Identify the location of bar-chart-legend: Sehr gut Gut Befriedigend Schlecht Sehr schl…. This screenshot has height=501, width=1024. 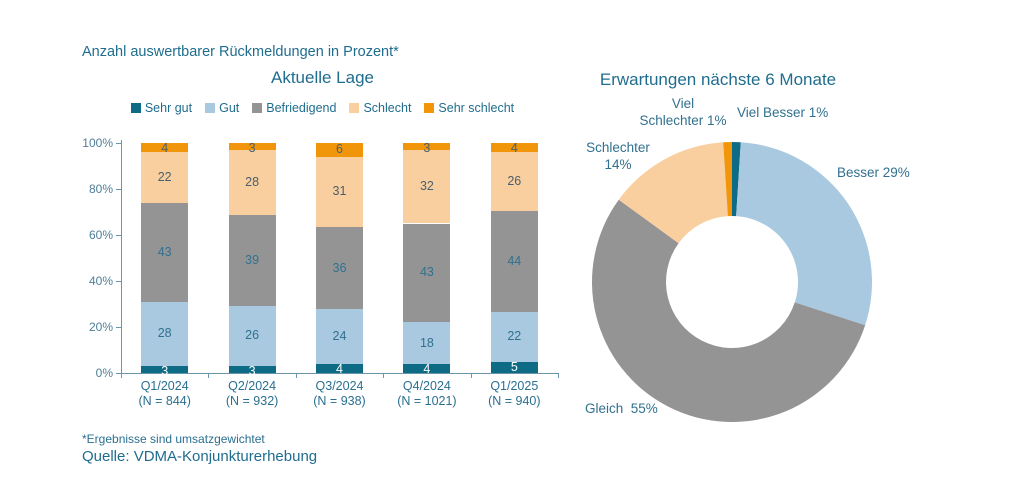
(322, 108).